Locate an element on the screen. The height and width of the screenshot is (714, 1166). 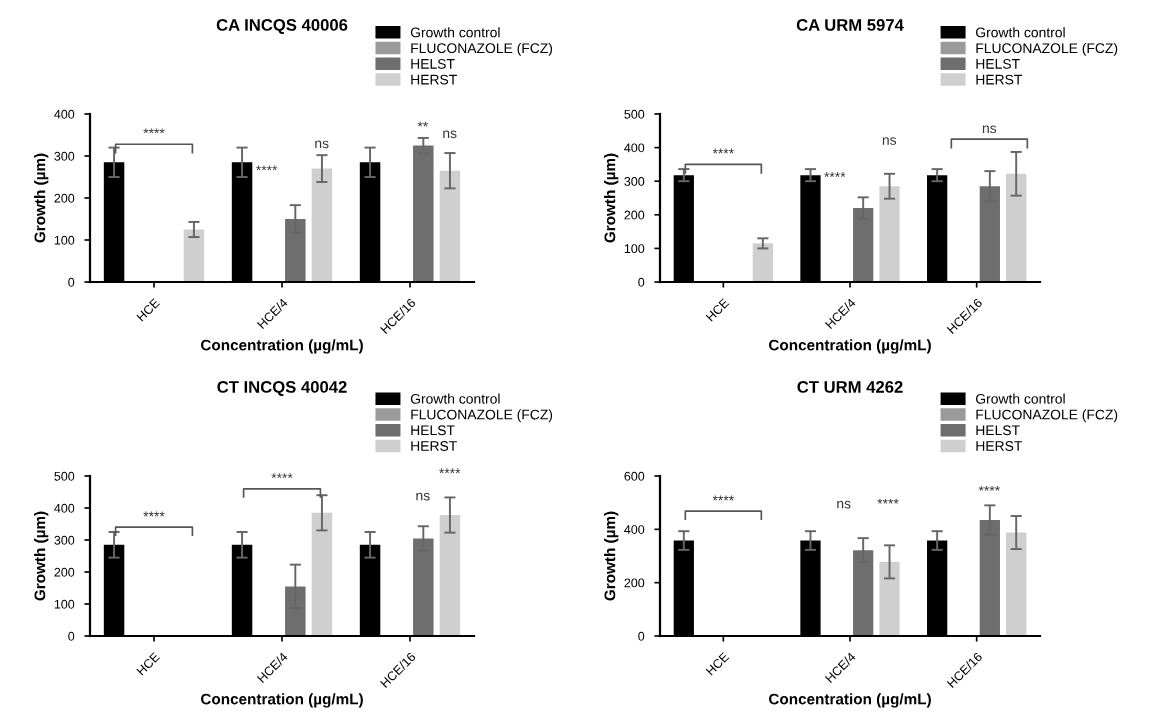
chart-title: CT URM 4262 is located at coordinates (850, 387).